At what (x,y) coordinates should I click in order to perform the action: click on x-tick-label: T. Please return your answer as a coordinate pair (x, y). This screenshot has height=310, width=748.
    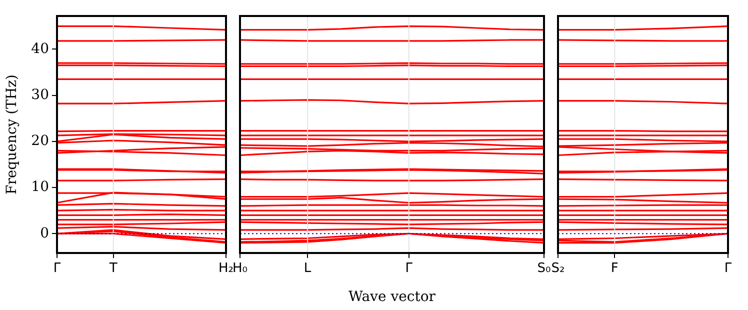
    Looking at the image, I should click on (113, 268).